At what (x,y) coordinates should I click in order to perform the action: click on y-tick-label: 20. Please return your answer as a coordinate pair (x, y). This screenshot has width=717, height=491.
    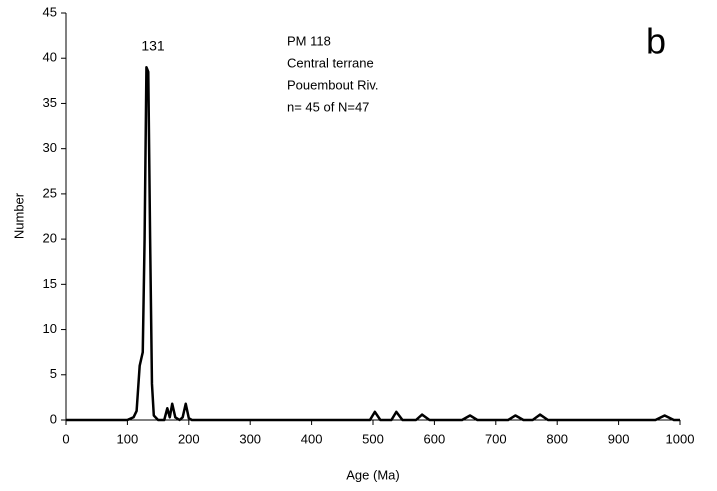
    Looking at the image, I should click on (50, 238).